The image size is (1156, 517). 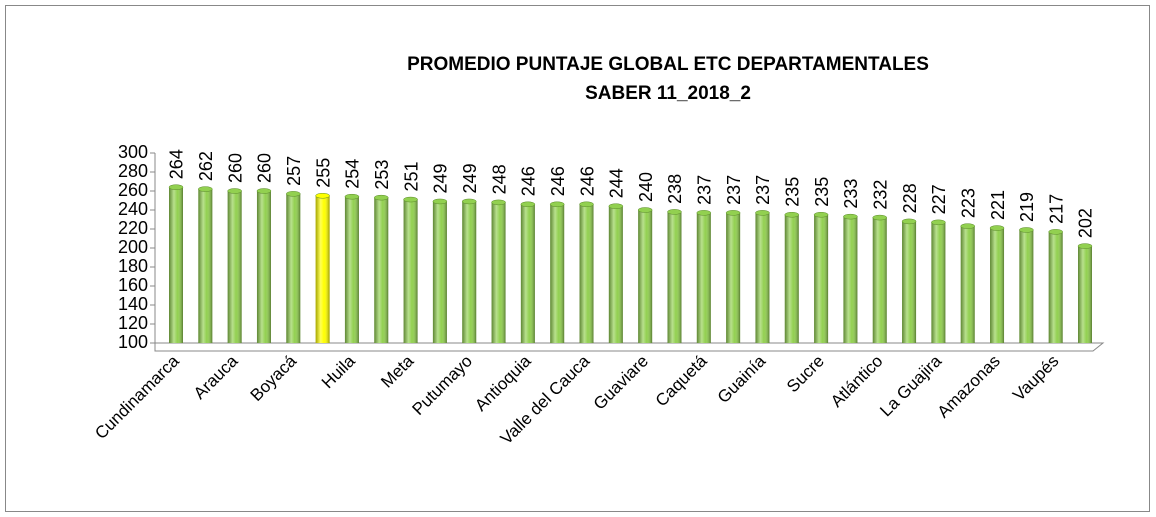 I want to click on value-label: 262, so click(x=206, y=166).